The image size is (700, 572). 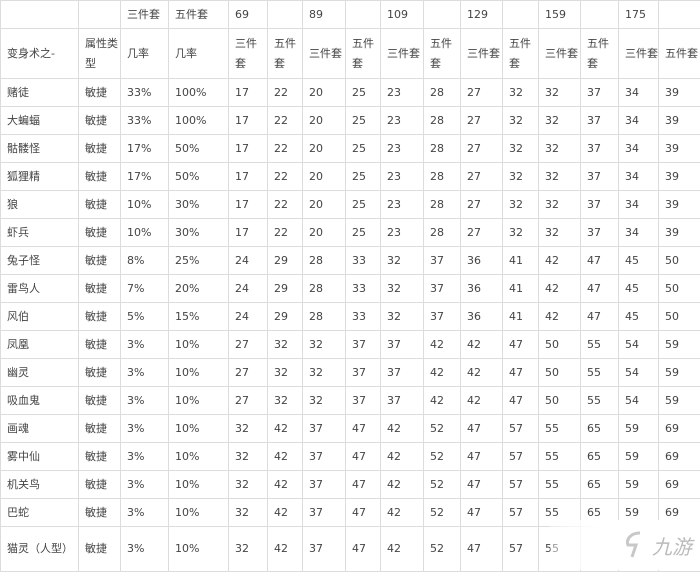 I want to click on table-cell: 几率, so click(x=145, y=54).